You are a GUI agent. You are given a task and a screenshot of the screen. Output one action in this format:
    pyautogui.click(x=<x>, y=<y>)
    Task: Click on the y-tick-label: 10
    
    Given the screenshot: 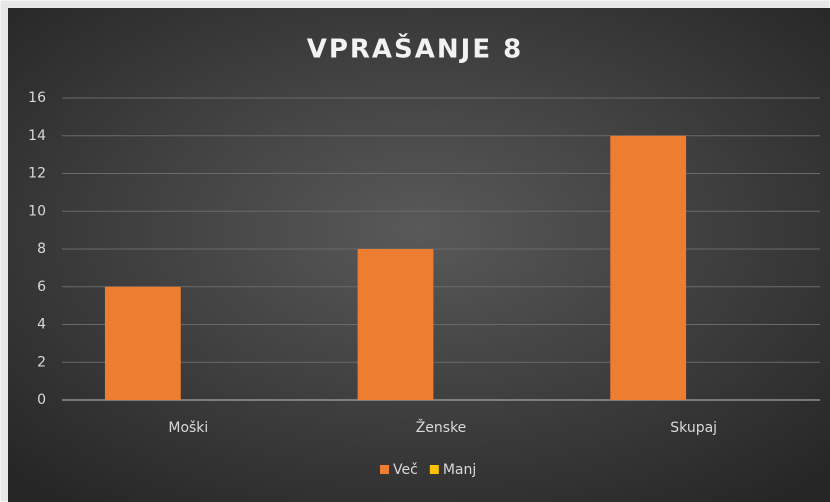 What is the action you would take?
    pyautogui.click(x=37, y=211)
    